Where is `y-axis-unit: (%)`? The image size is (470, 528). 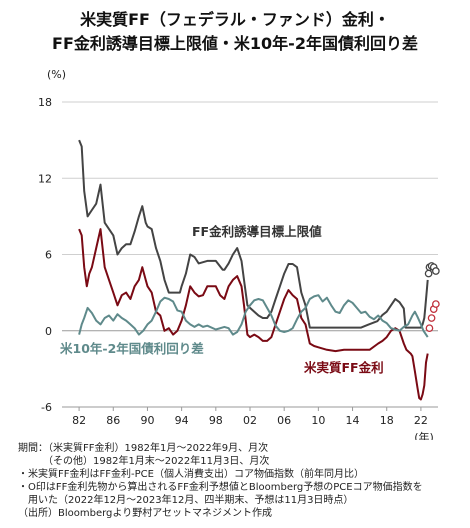 y-axis-unit: (%) is located at coordinates (56, 74).